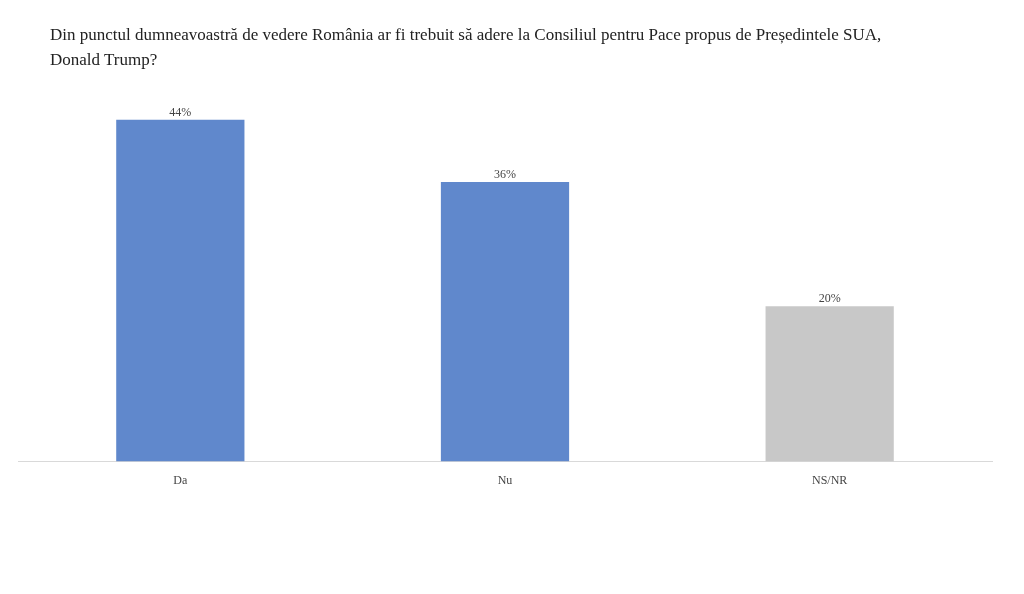 The width and height of the screenshot is (1024, 594). I want to click on x-tick-label: Da, so click(180, 479).